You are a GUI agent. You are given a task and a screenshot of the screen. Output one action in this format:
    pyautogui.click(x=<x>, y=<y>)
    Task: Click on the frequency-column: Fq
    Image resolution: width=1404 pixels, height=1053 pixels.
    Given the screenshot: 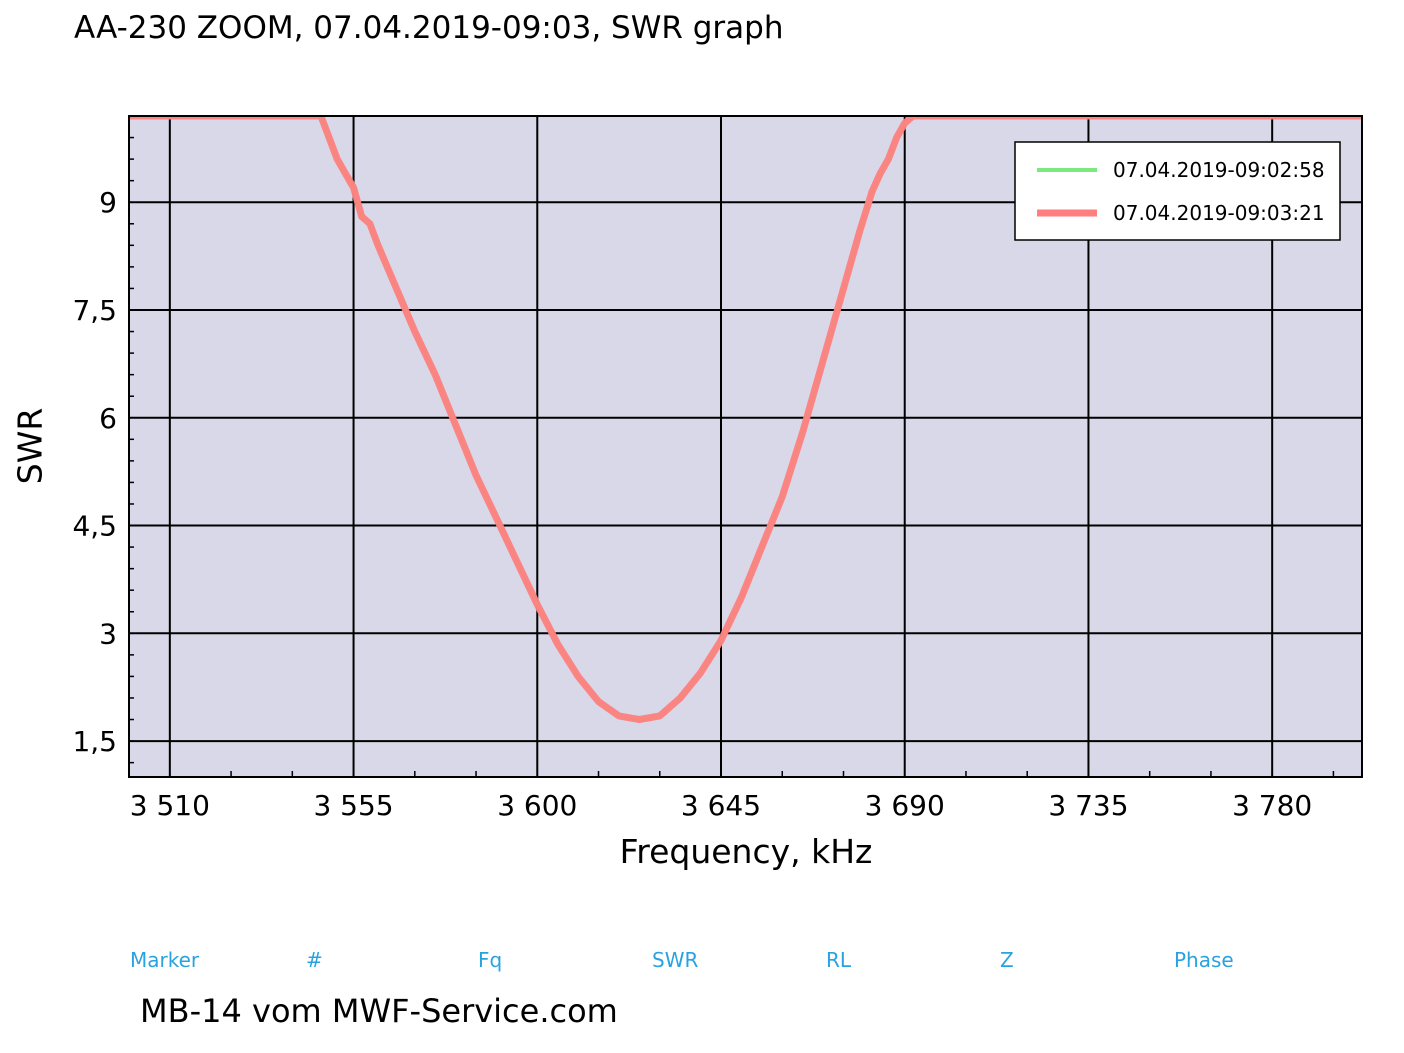 What is the action you would take?
    pyautogui.click(x=490, y=960)
    